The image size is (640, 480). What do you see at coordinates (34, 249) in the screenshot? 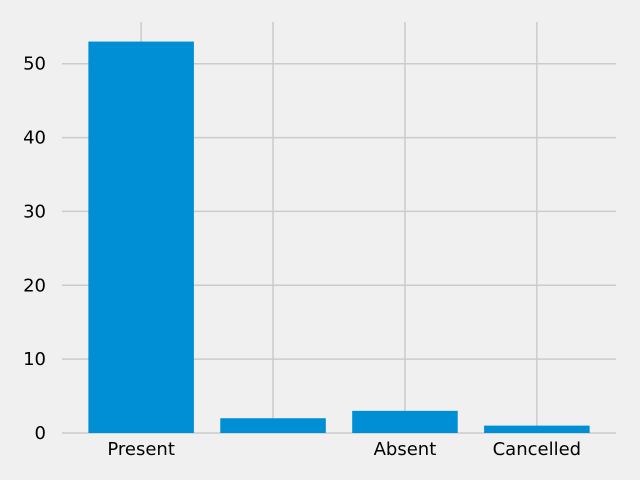
I see `y-tick-labels: 0 10 20 30 40 50` at bounding box center [34, 249].